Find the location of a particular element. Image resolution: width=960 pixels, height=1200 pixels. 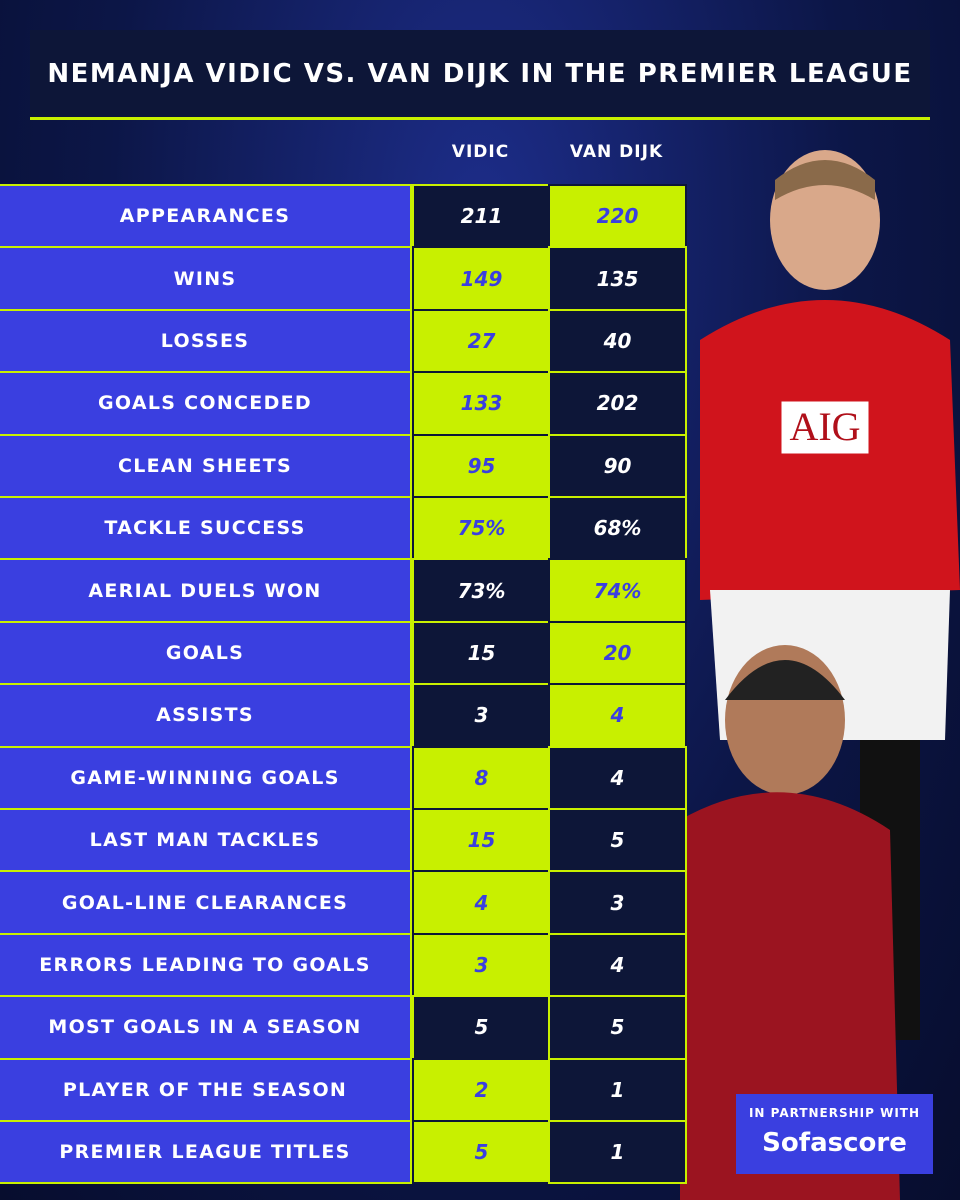

row-label: GAME-WINNING GOALS is located at coordinates (206, 777).